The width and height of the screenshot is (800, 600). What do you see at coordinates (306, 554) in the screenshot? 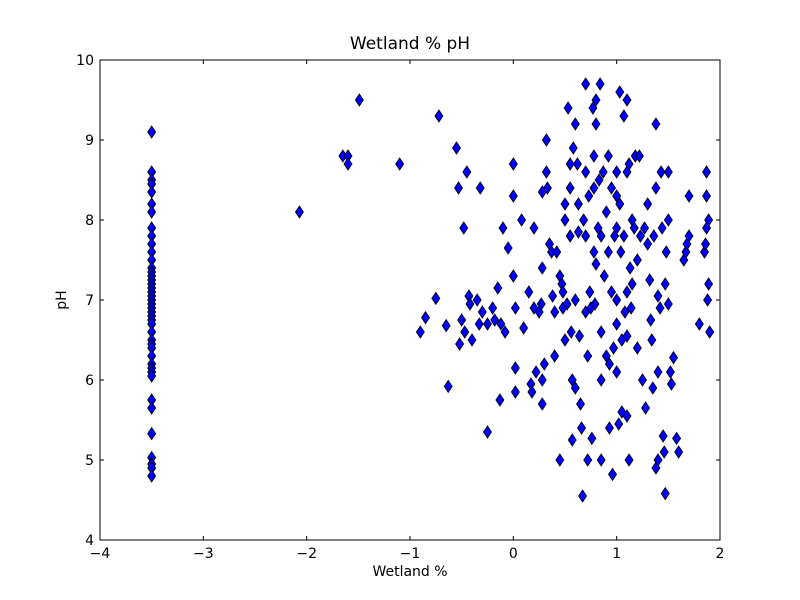
I see `x-tick-label: −2` at bounding box center [306, 554].